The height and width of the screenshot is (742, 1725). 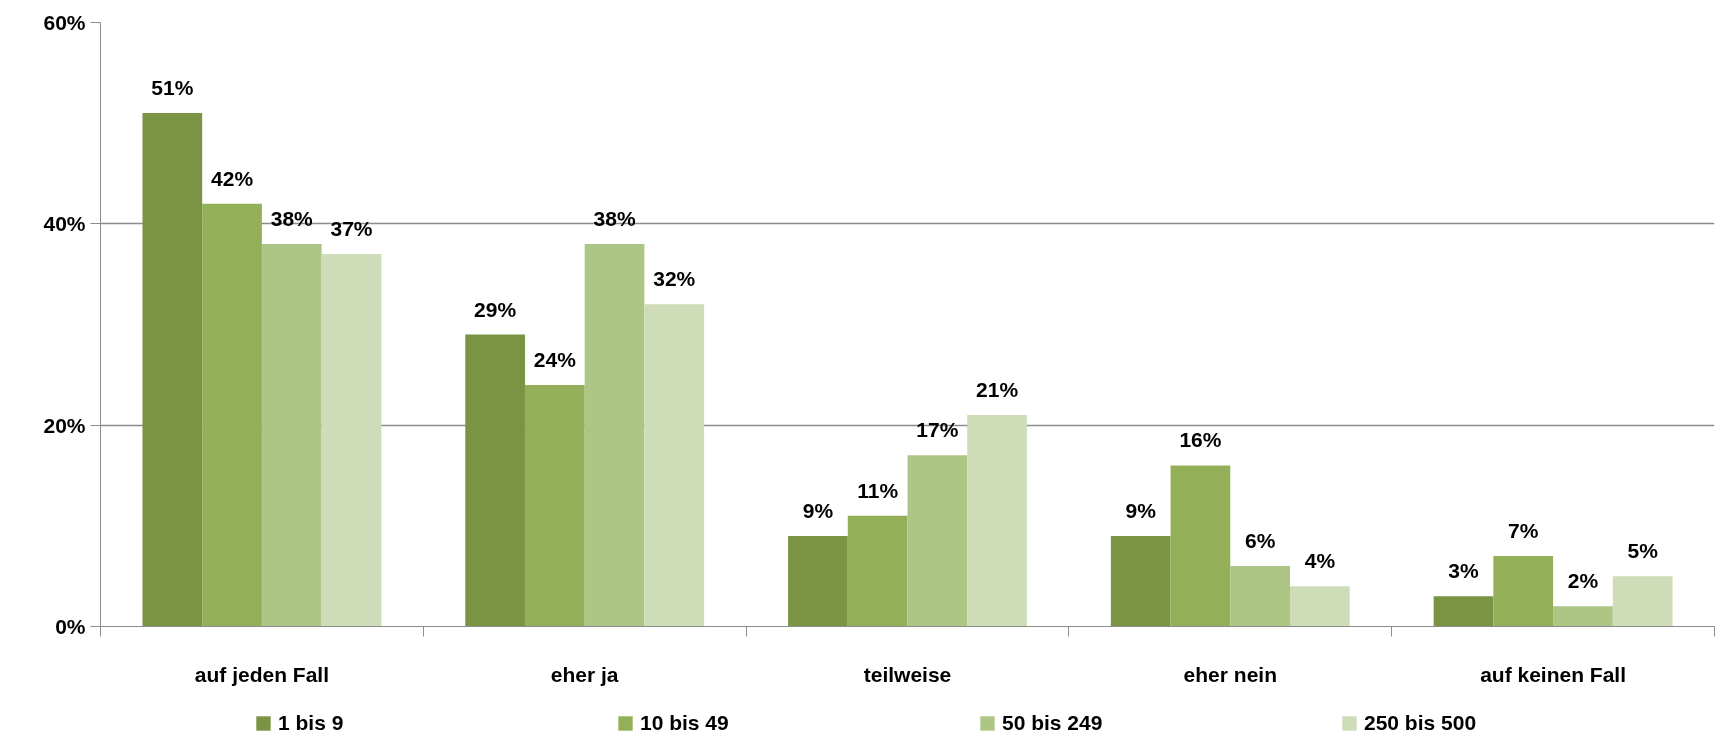 What do you see at coordinates (172, 88) in the screenshot?
I see `data-label: 51%` at bounding box center [172, 88].